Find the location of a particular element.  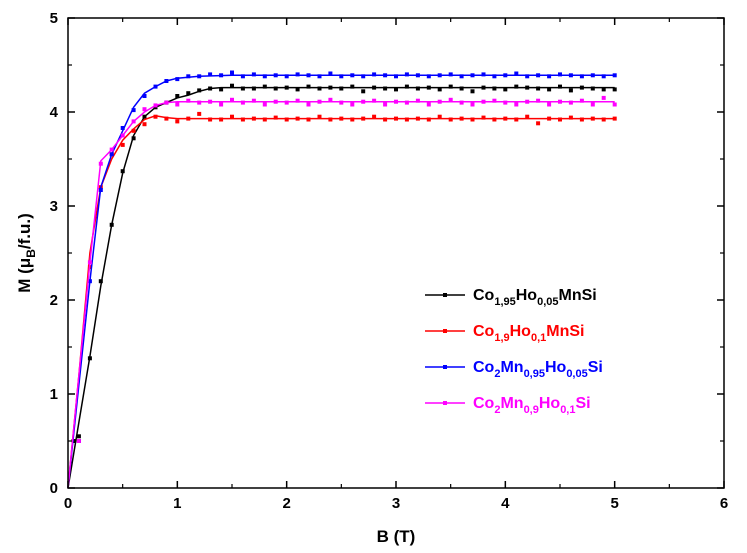

y-tick-label: 5 is located at coordinates (54, 18).